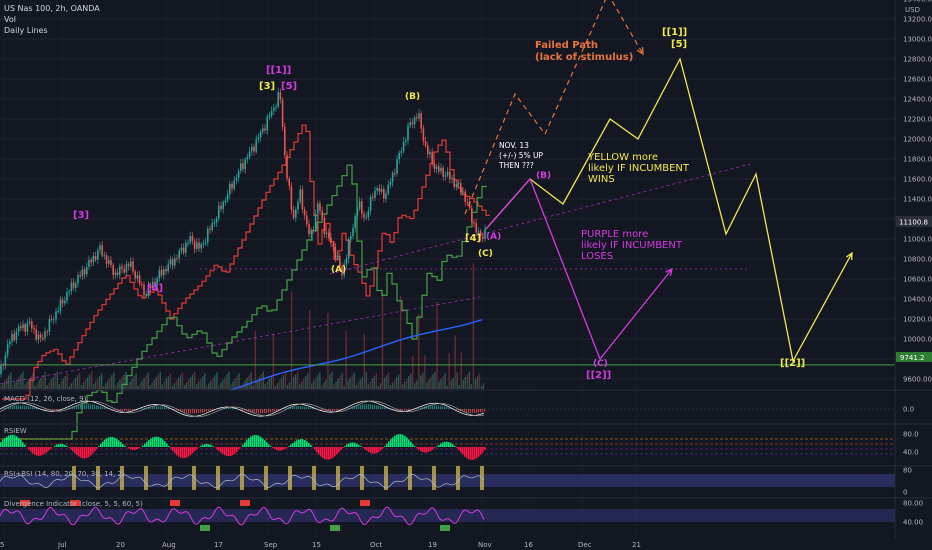 This screenshot has height=550, width=932. What do you see at coordinates (905, 493) in the screenshot?
I see `panel-scale-label: 0` at bounding box center [905, 493].